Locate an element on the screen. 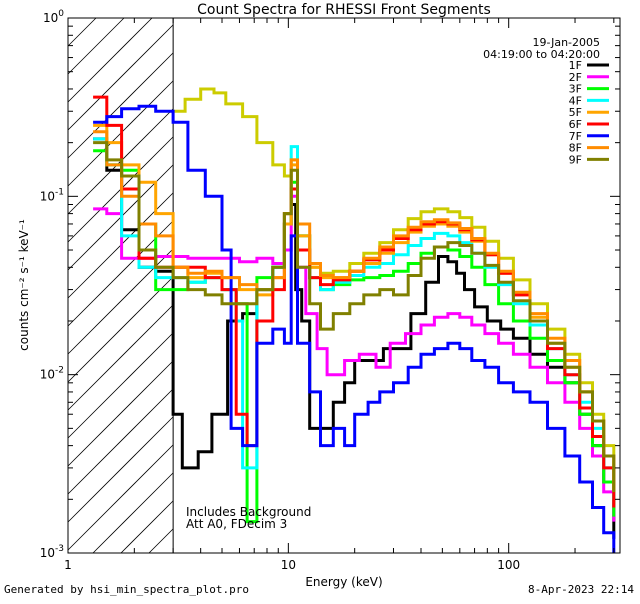 This screenshot has width=640, height=604. y-tick-label: 10⁻¹ is located at coordinates (52, 195).